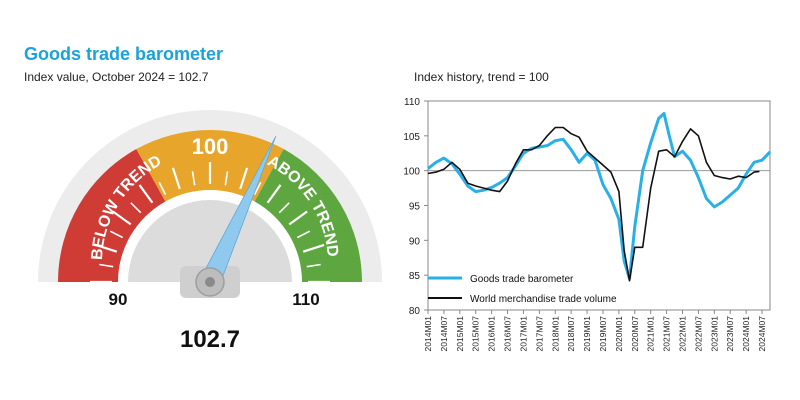 Image resolution: width=800 pixels, height=400 pixels. Describe the element at coordinates (116, 77) in the screenshot. I see `gauge-subtitle: Index value, October 2024 = 102.7` at that location.